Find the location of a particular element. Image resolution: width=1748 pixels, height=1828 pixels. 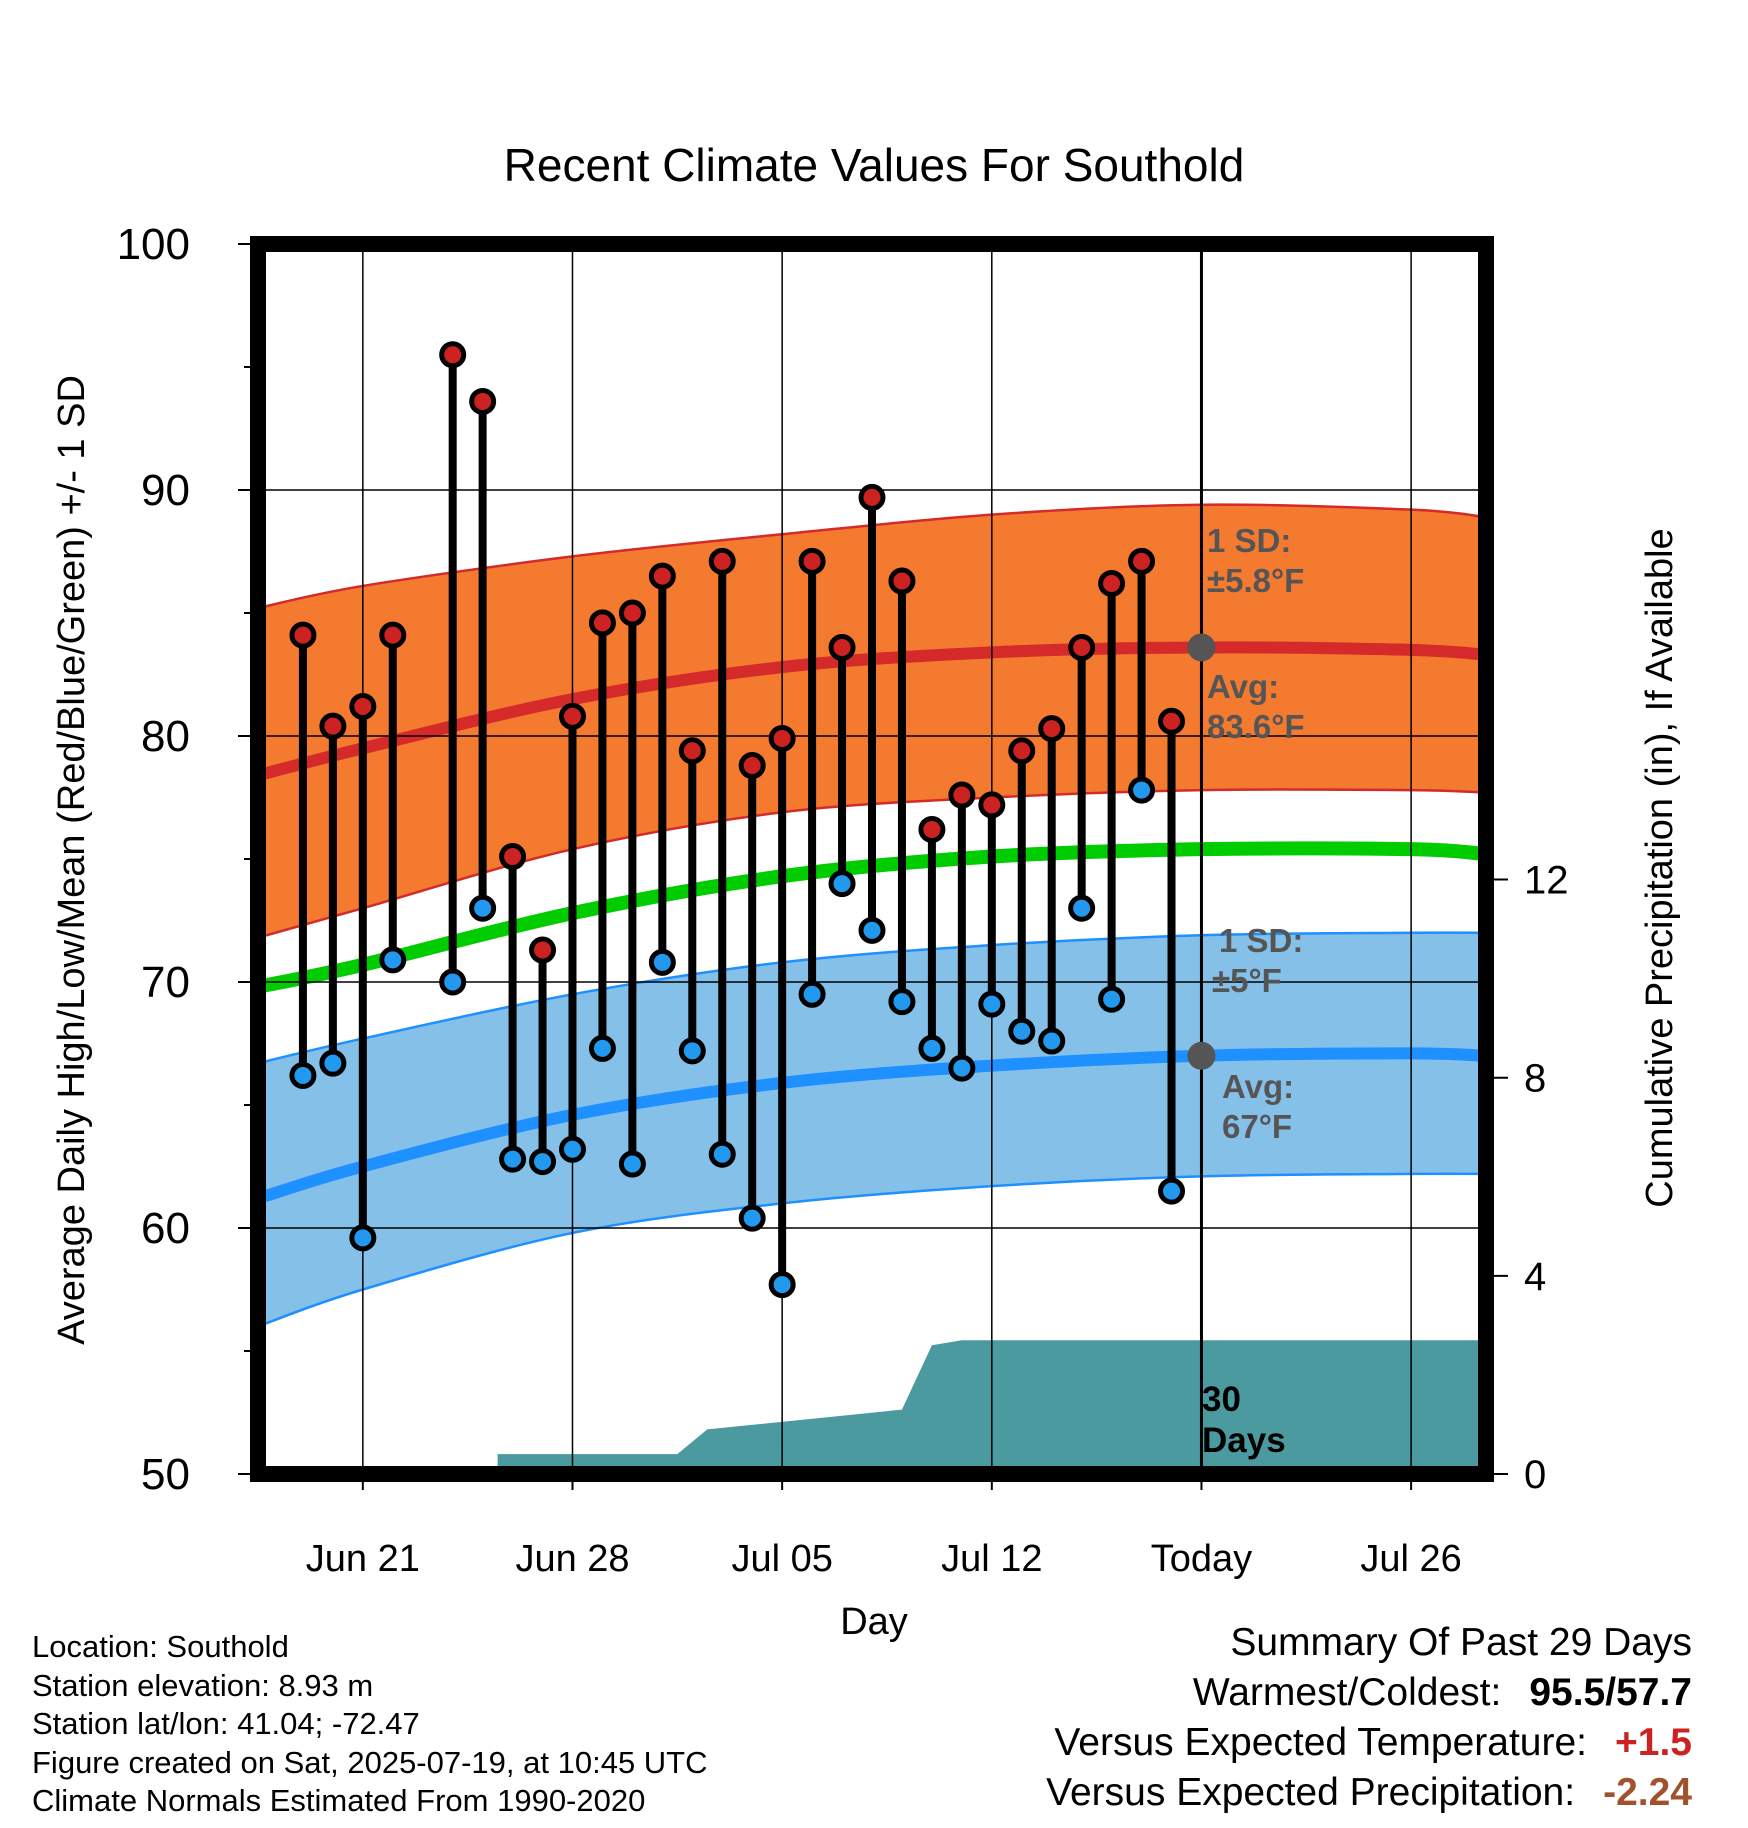

precip-row: Versus Expected Precipitation: -2.24 is located at coordinates (1369, 1793).